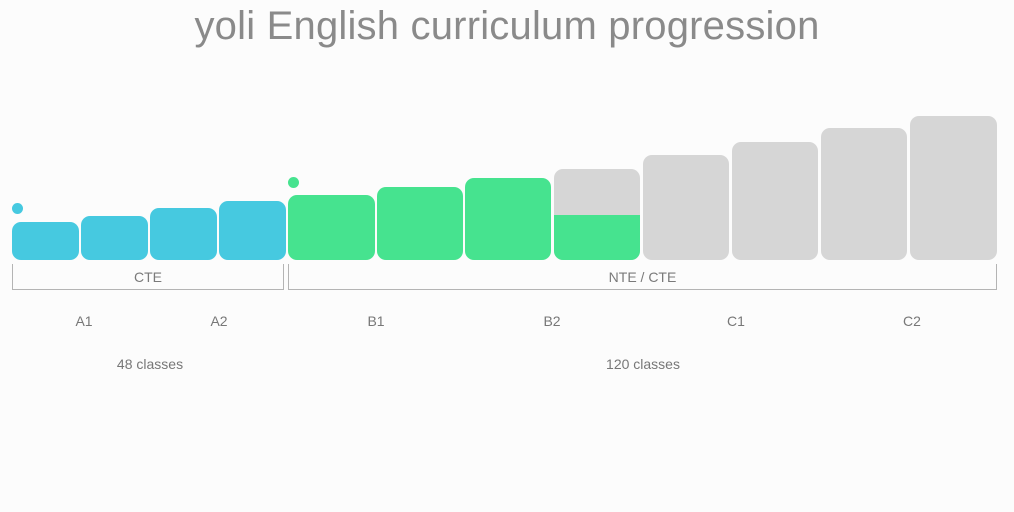 This screenshot has height=512, width=1014. Describe the element at coordinates (150, 364) in the screenshot. I see `class-count-cte: 48 classes` at that location.